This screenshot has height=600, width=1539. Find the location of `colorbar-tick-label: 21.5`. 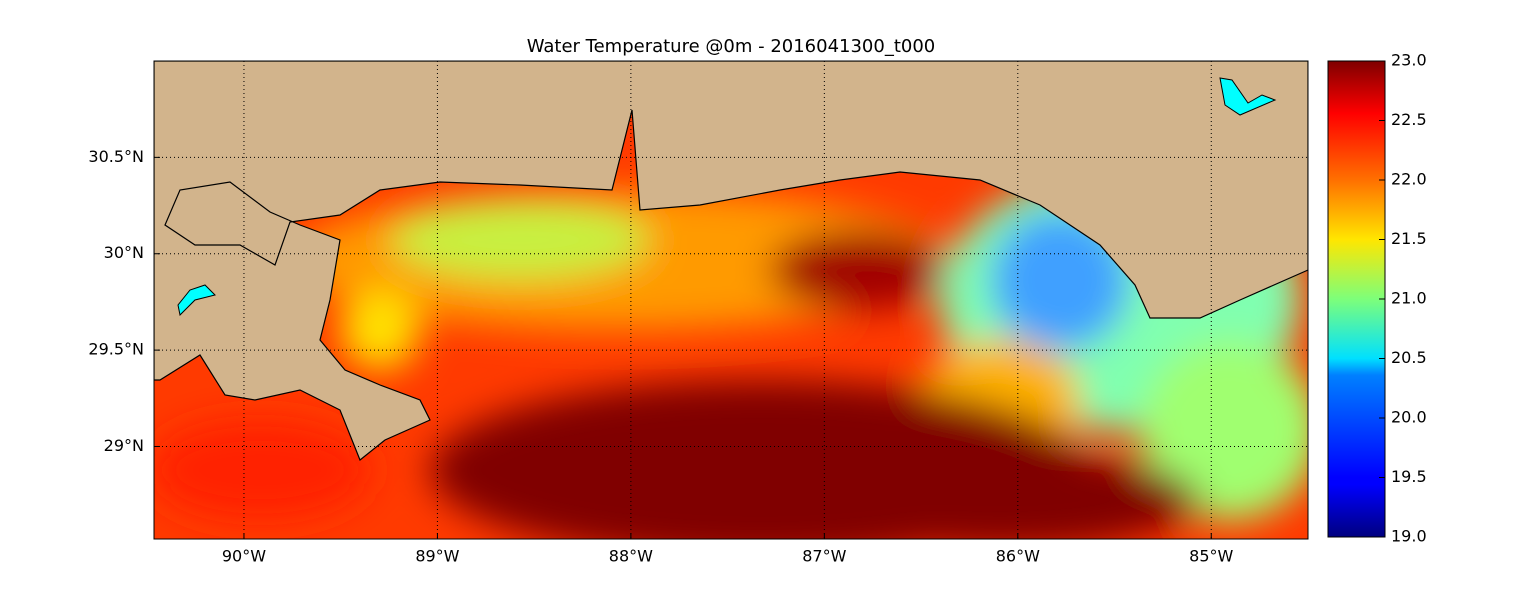

colorbar-tick-label: 21.5 is located at coordinates (1409, 238).